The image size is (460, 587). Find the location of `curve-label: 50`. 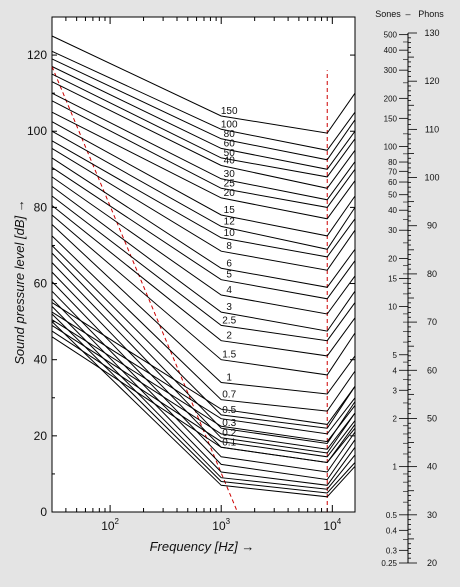

curve-label: 50 is located at coordinates (230, 153).